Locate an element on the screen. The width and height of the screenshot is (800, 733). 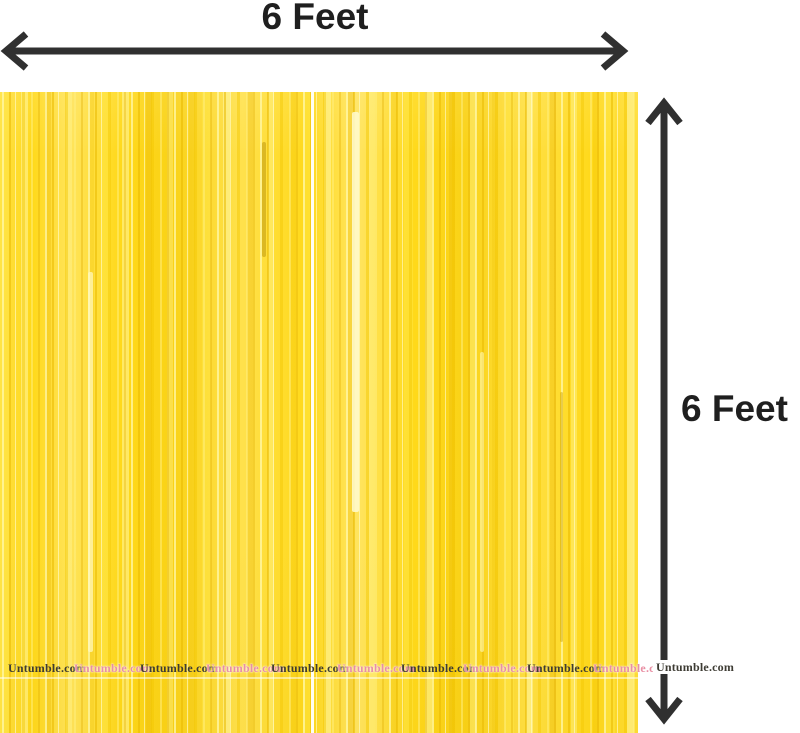
watermark-underline is located at coordinates (319, 678).